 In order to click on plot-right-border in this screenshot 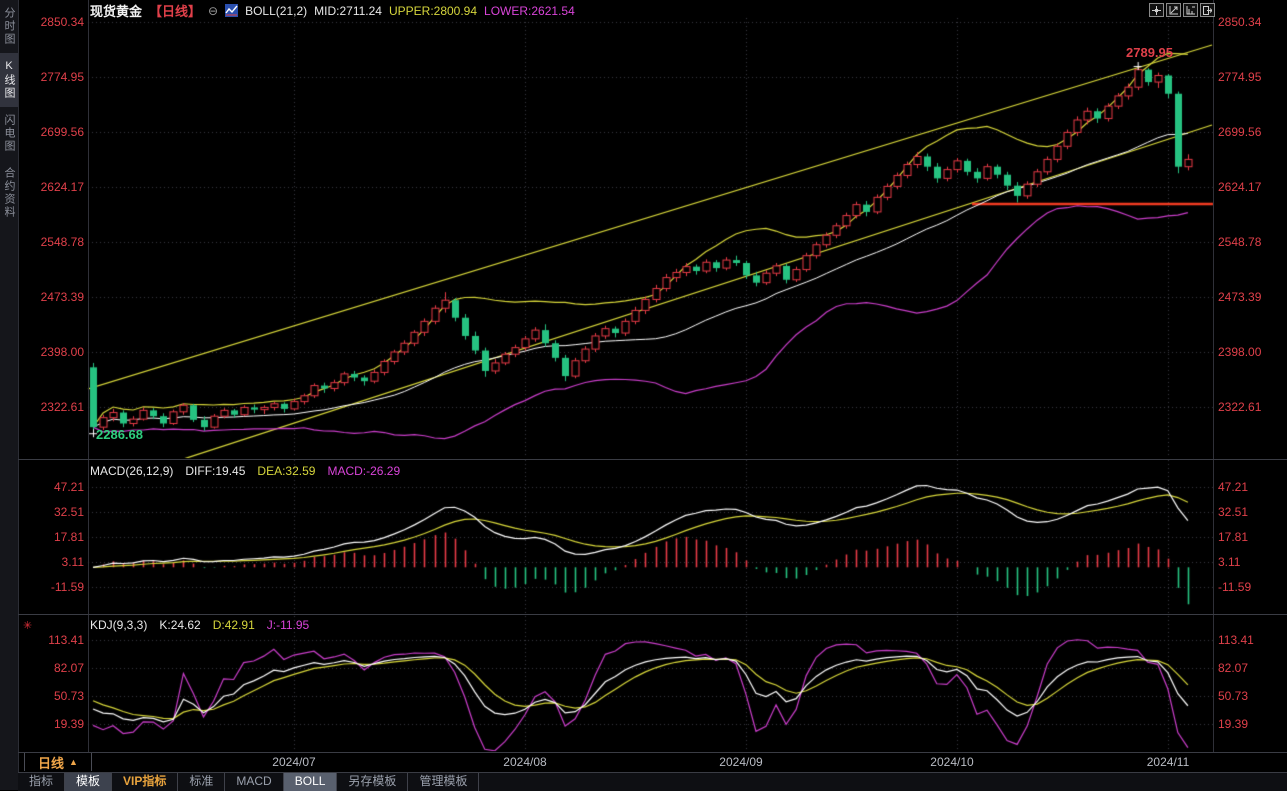, I will do `click(1213, 376)`.